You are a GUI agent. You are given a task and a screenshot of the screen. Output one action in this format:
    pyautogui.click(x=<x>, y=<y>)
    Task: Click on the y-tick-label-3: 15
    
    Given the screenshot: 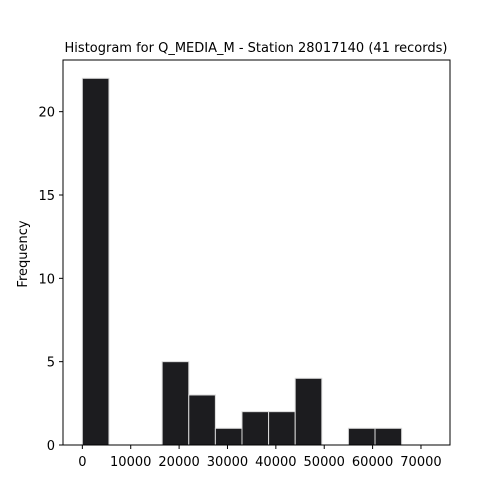 What is the action you would take?
    pyautogui.click(x=46, y=196)
    